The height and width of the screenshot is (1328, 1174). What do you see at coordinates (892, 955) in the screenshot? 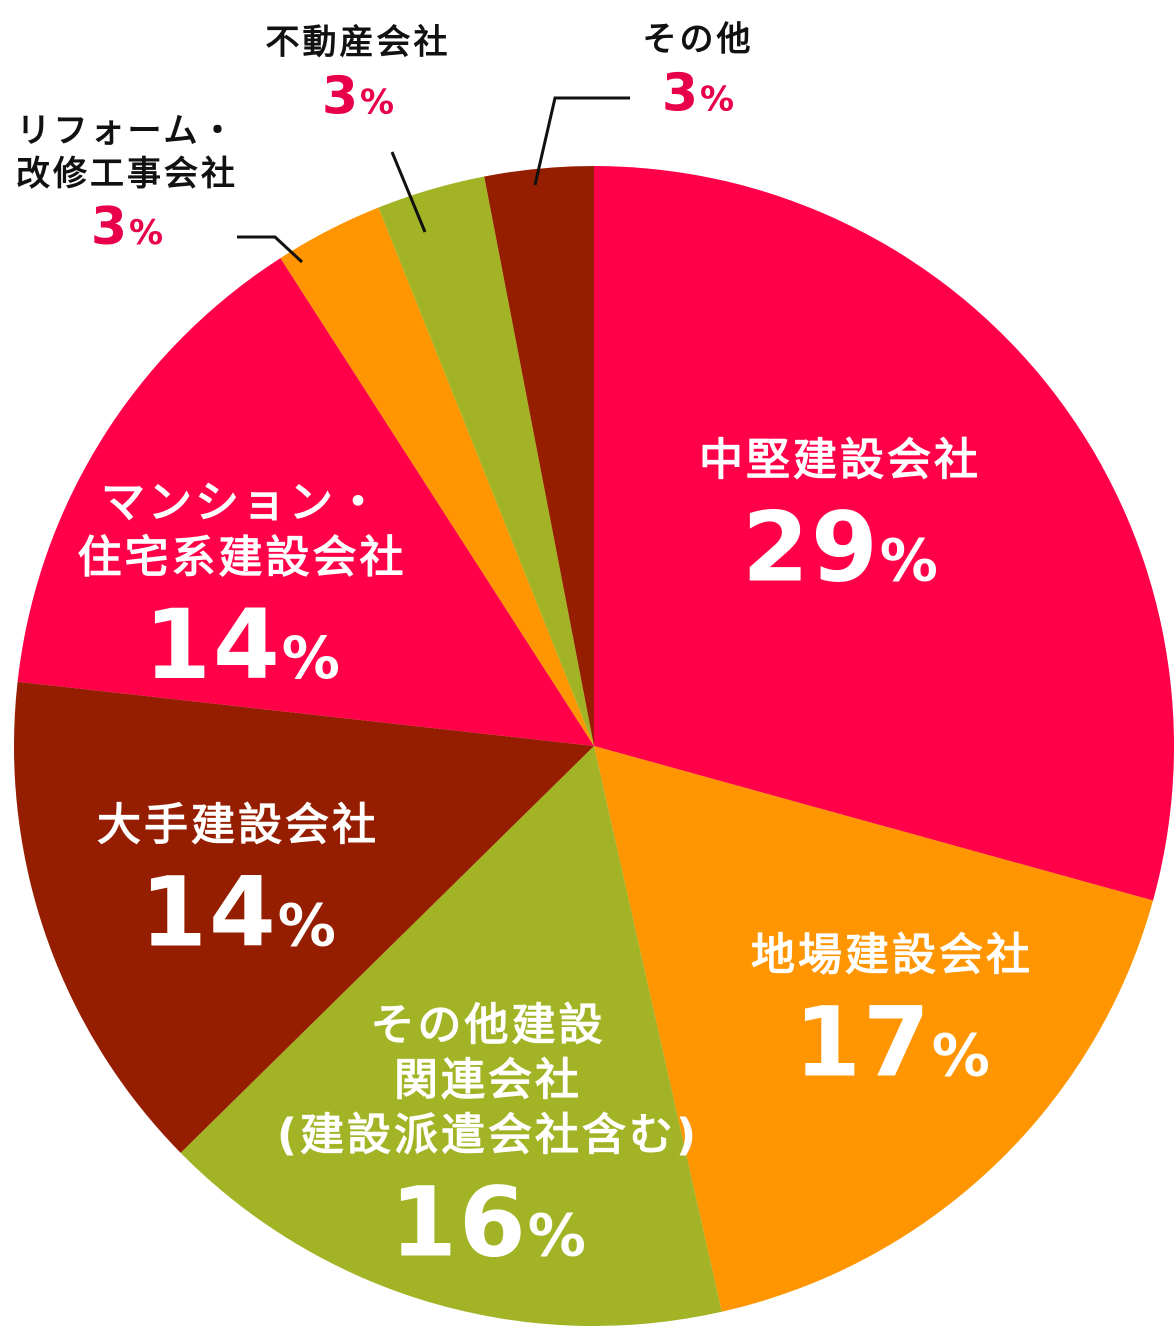
I see `label-jiba-name: 地場建設会社` at bounding box center [892, 955].